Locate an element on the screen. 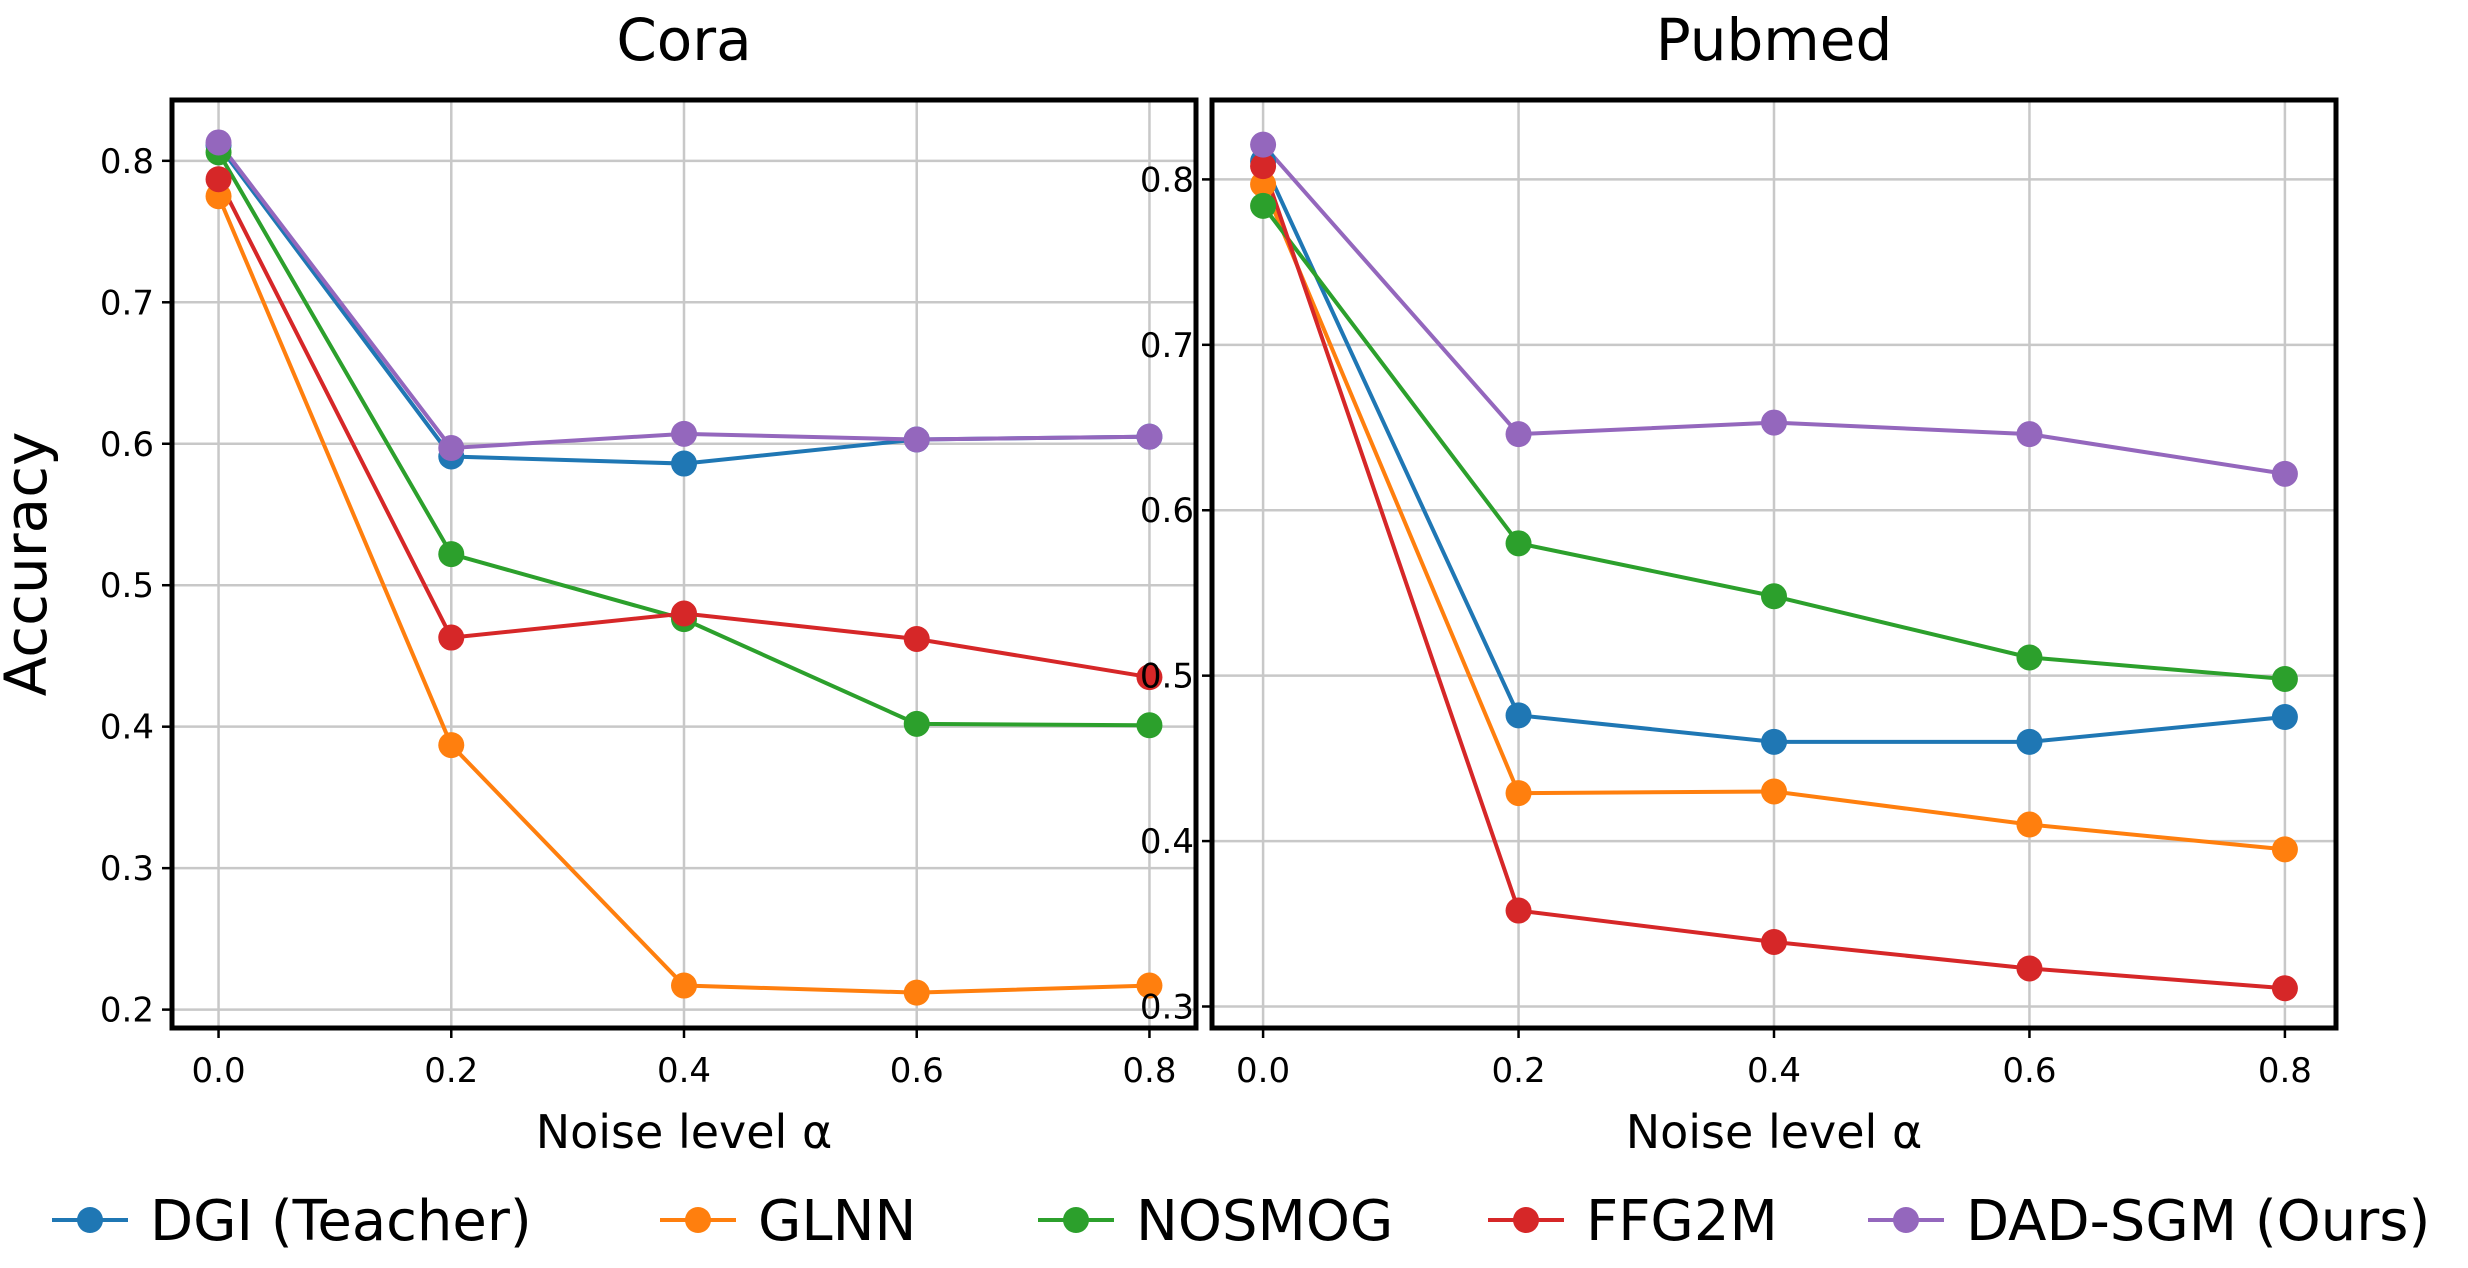 Image resolution: width=2468 pixels, height=1268 pixels. pubmed-ytick-label: 0.3 is located at coordinates (1167, 1007).